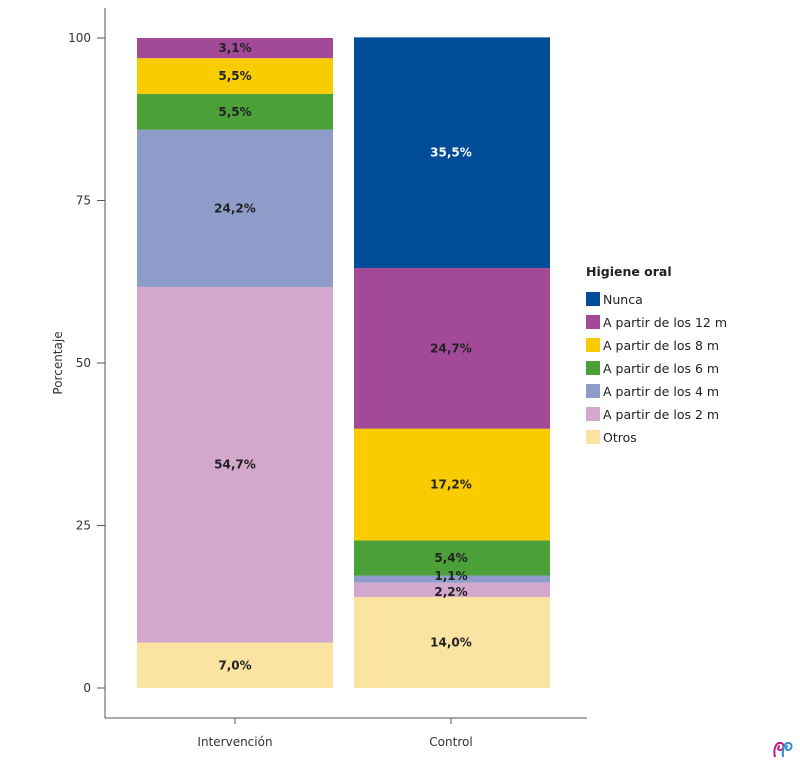 This screenshot has height=762, width=800. I want to click on y-tick-label: 100, so click(79, 38).